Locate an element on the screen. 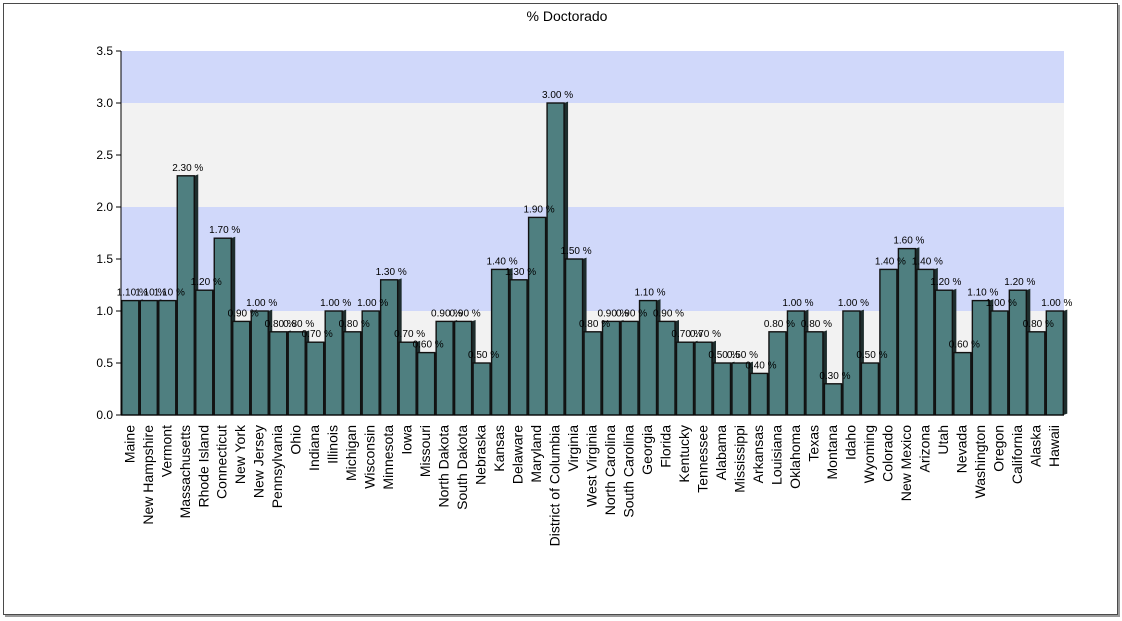  x-tick-label: South Dakota is located at coordinates (462, 467).